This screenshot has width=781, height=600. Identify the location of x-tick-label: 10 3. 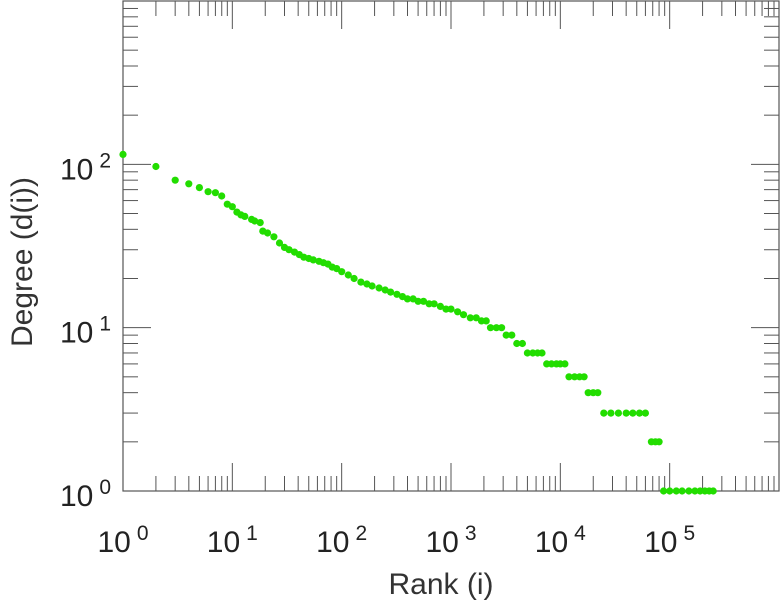
(450, 540).